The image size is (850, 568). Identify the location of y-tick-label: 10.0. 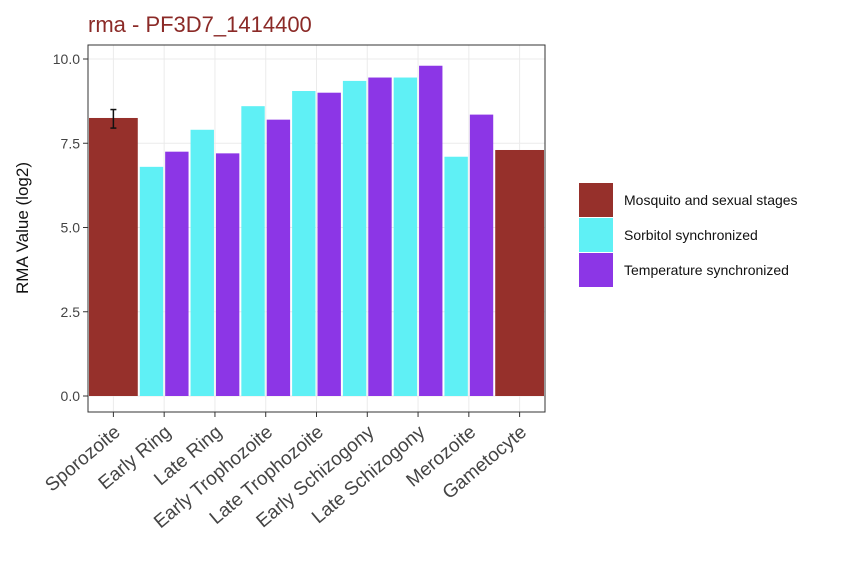
(66, 59).